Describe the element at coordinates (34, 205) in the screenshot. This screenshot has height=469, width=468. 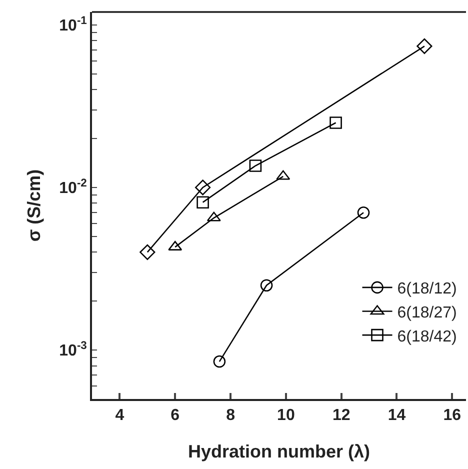
I see `y-axis-title: σ (S/cm)` at that location.